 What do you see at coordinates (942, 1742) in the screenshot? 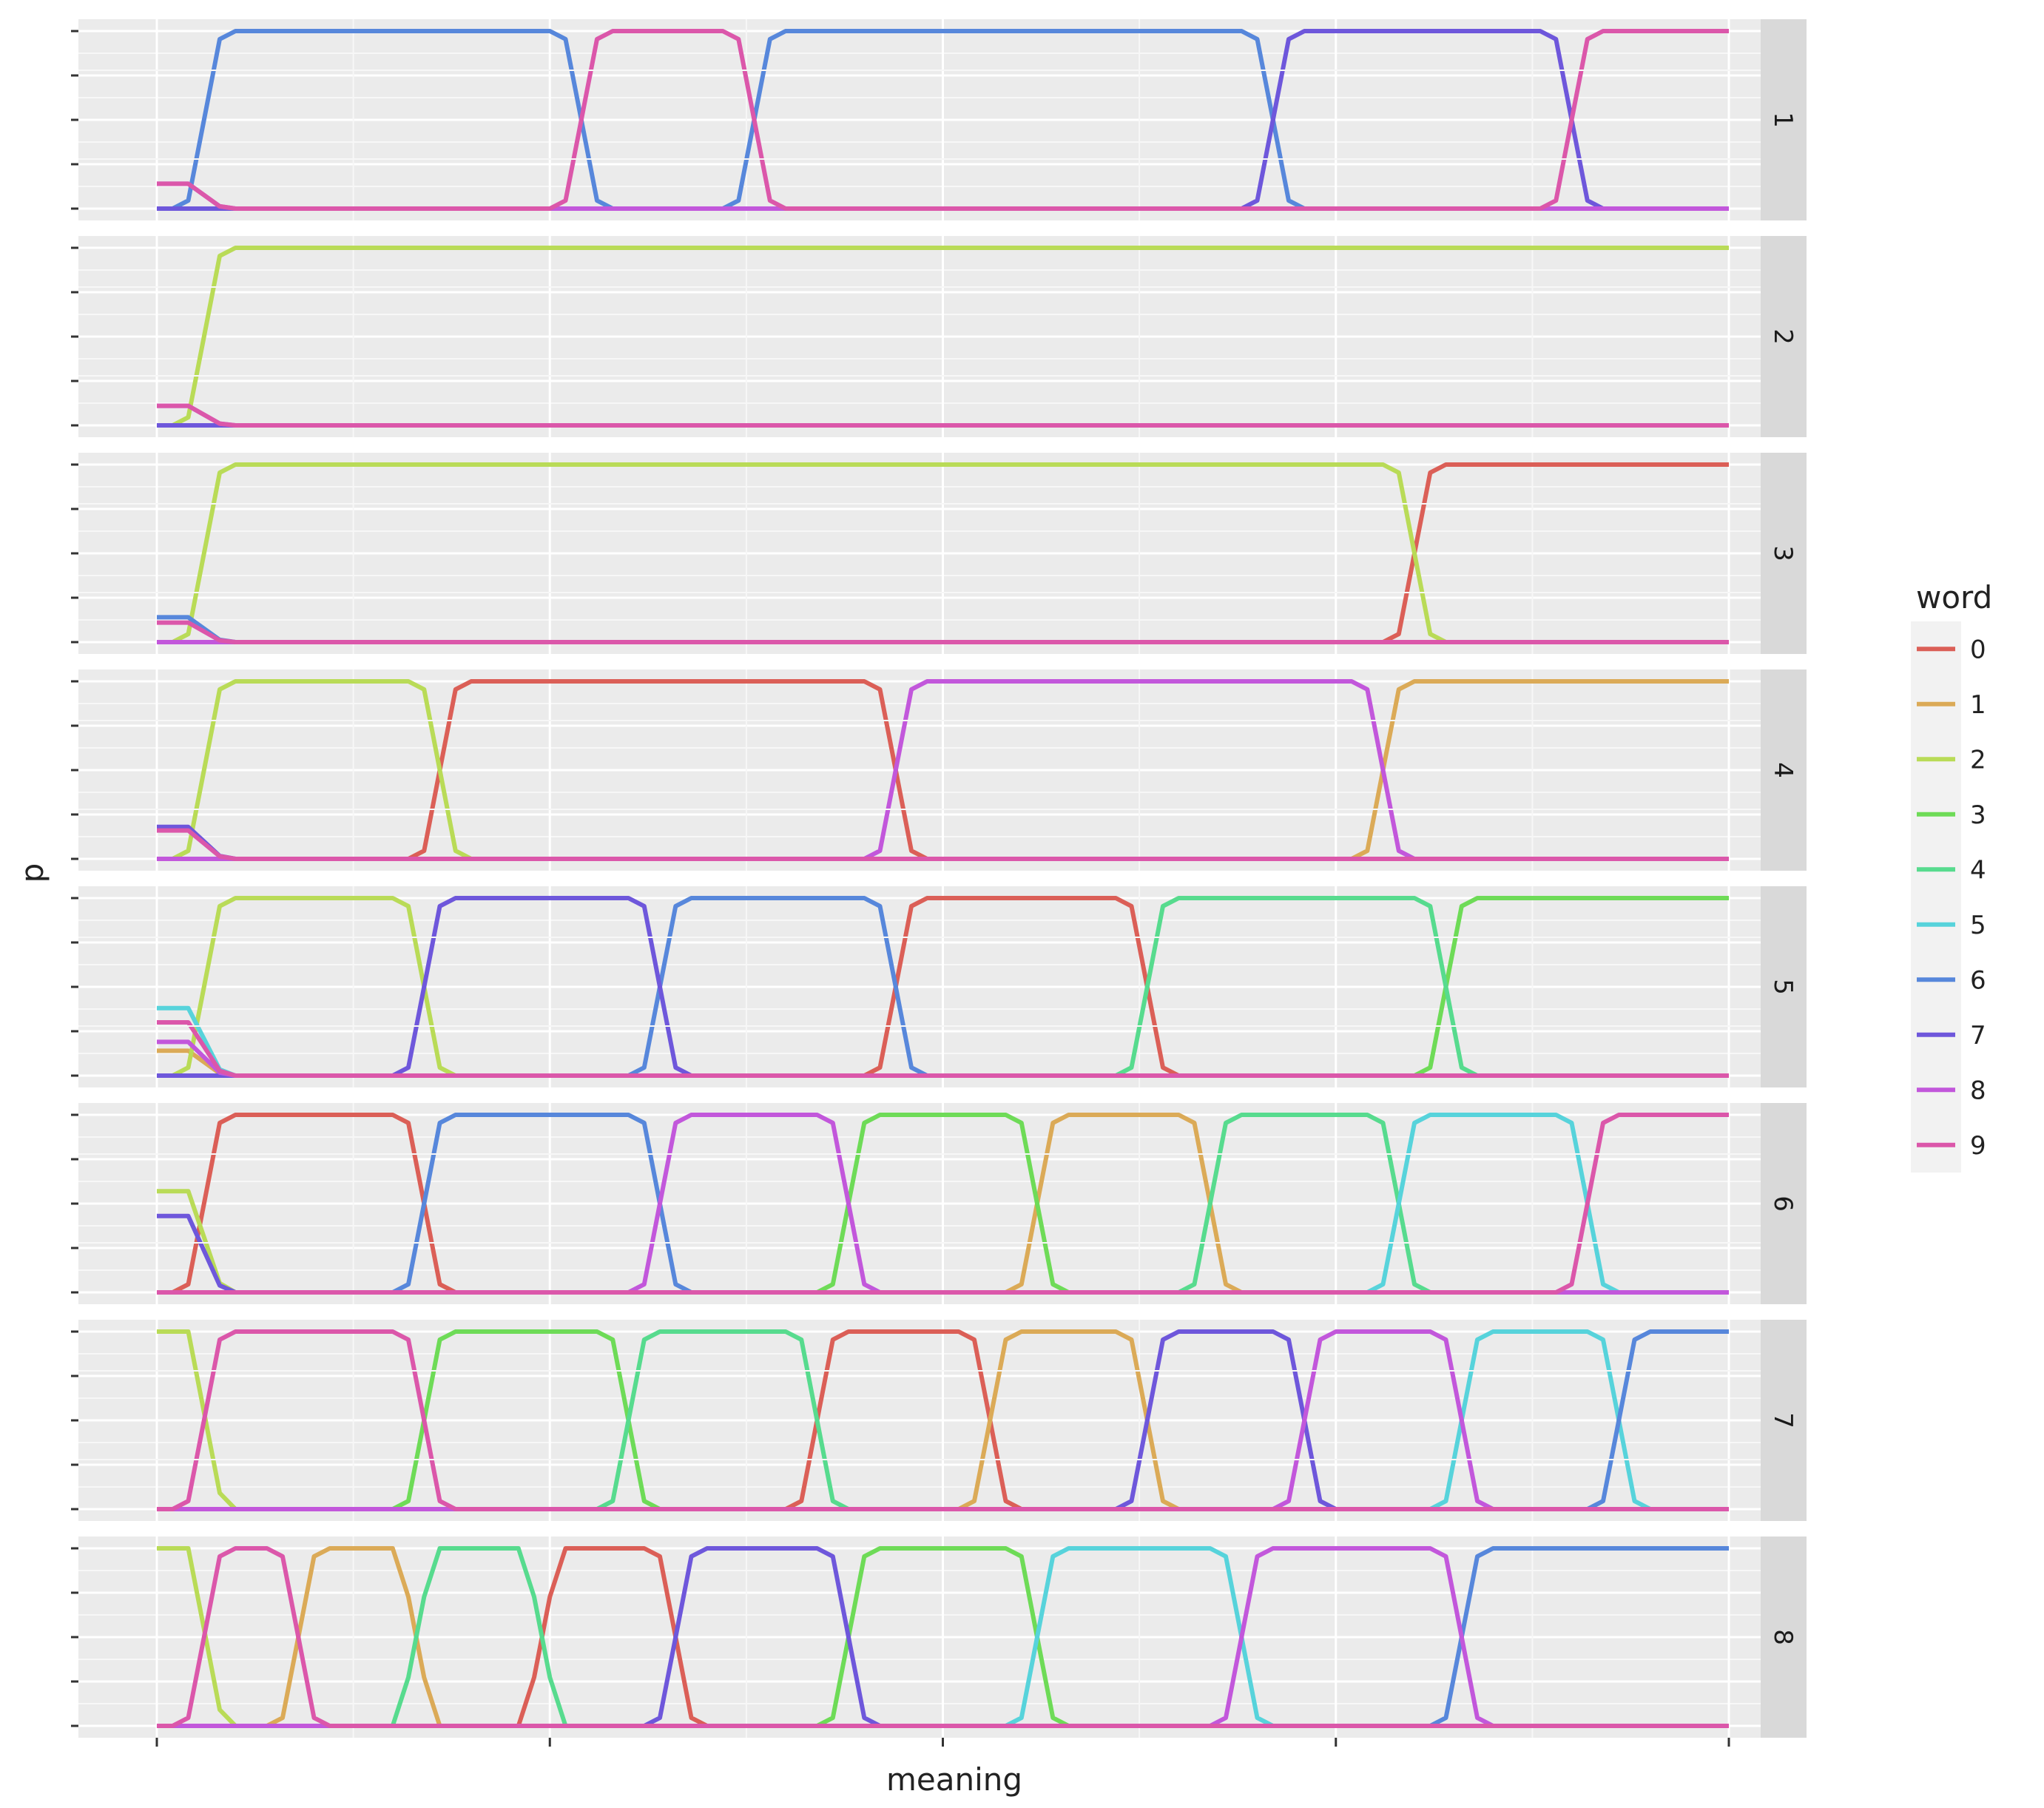
I see `x-axis` at bounding box center [942, 1742].